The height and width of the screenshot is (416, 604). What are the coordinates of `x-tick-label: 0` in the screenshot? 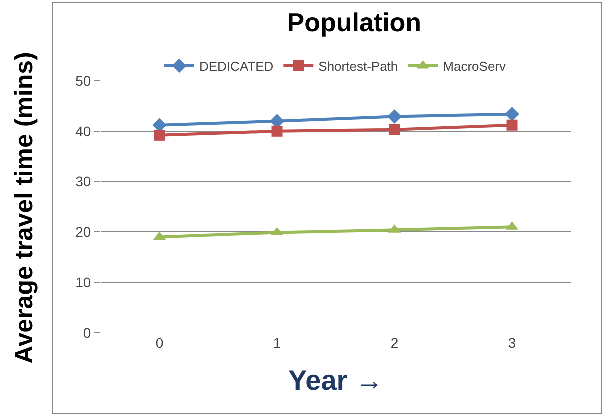 It's located at (160, 343).